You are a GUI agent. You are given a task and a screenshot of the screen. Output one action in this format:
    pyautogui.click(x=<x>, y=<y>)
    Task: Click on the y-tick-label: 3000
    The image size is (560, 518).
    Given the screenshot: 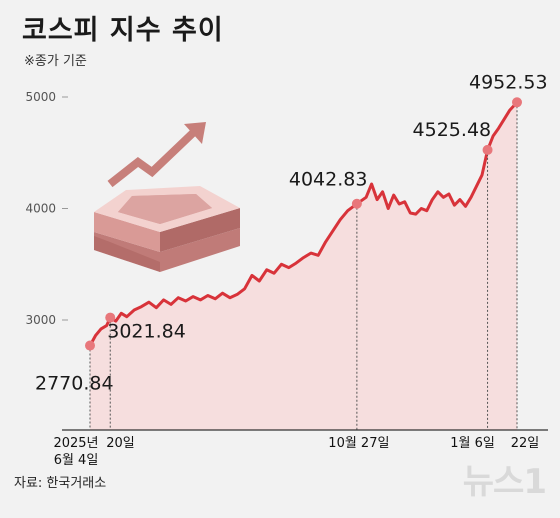 What is the action you would take?
    pyautogui.click(x=40, y=320)
    